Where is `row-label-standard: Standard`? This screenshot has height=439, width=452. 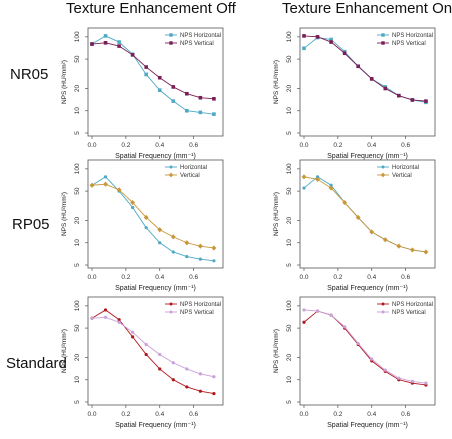
row-label-standard: Standard is located at coordinates (36, 363).